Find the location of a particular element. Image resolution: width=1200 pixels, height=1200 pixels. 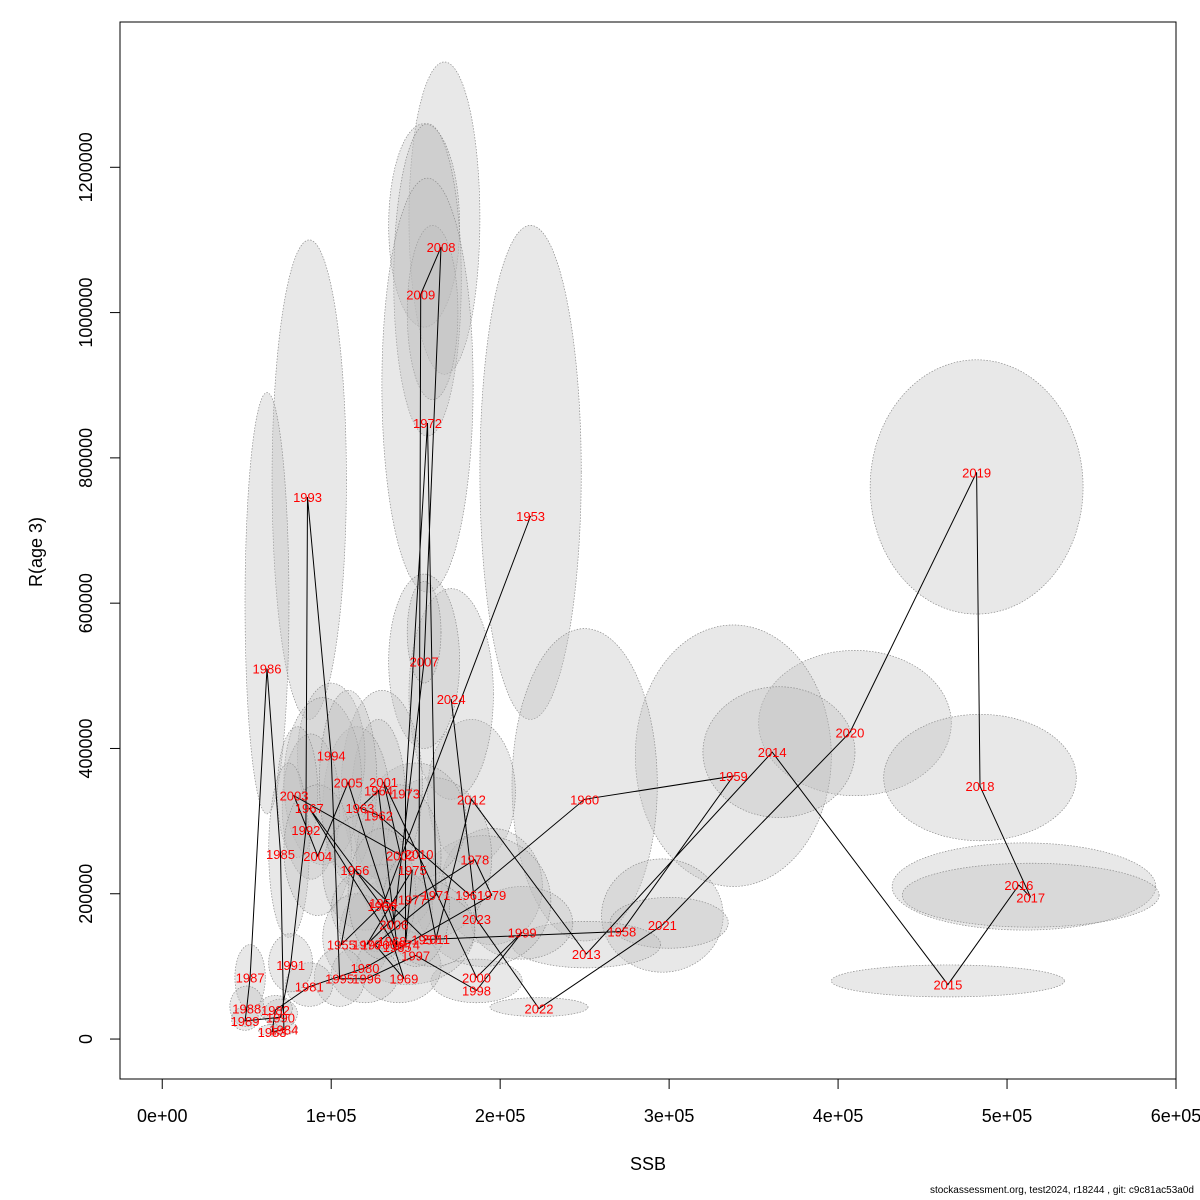

year-label: 2015 is located at coordinates (947, 985).